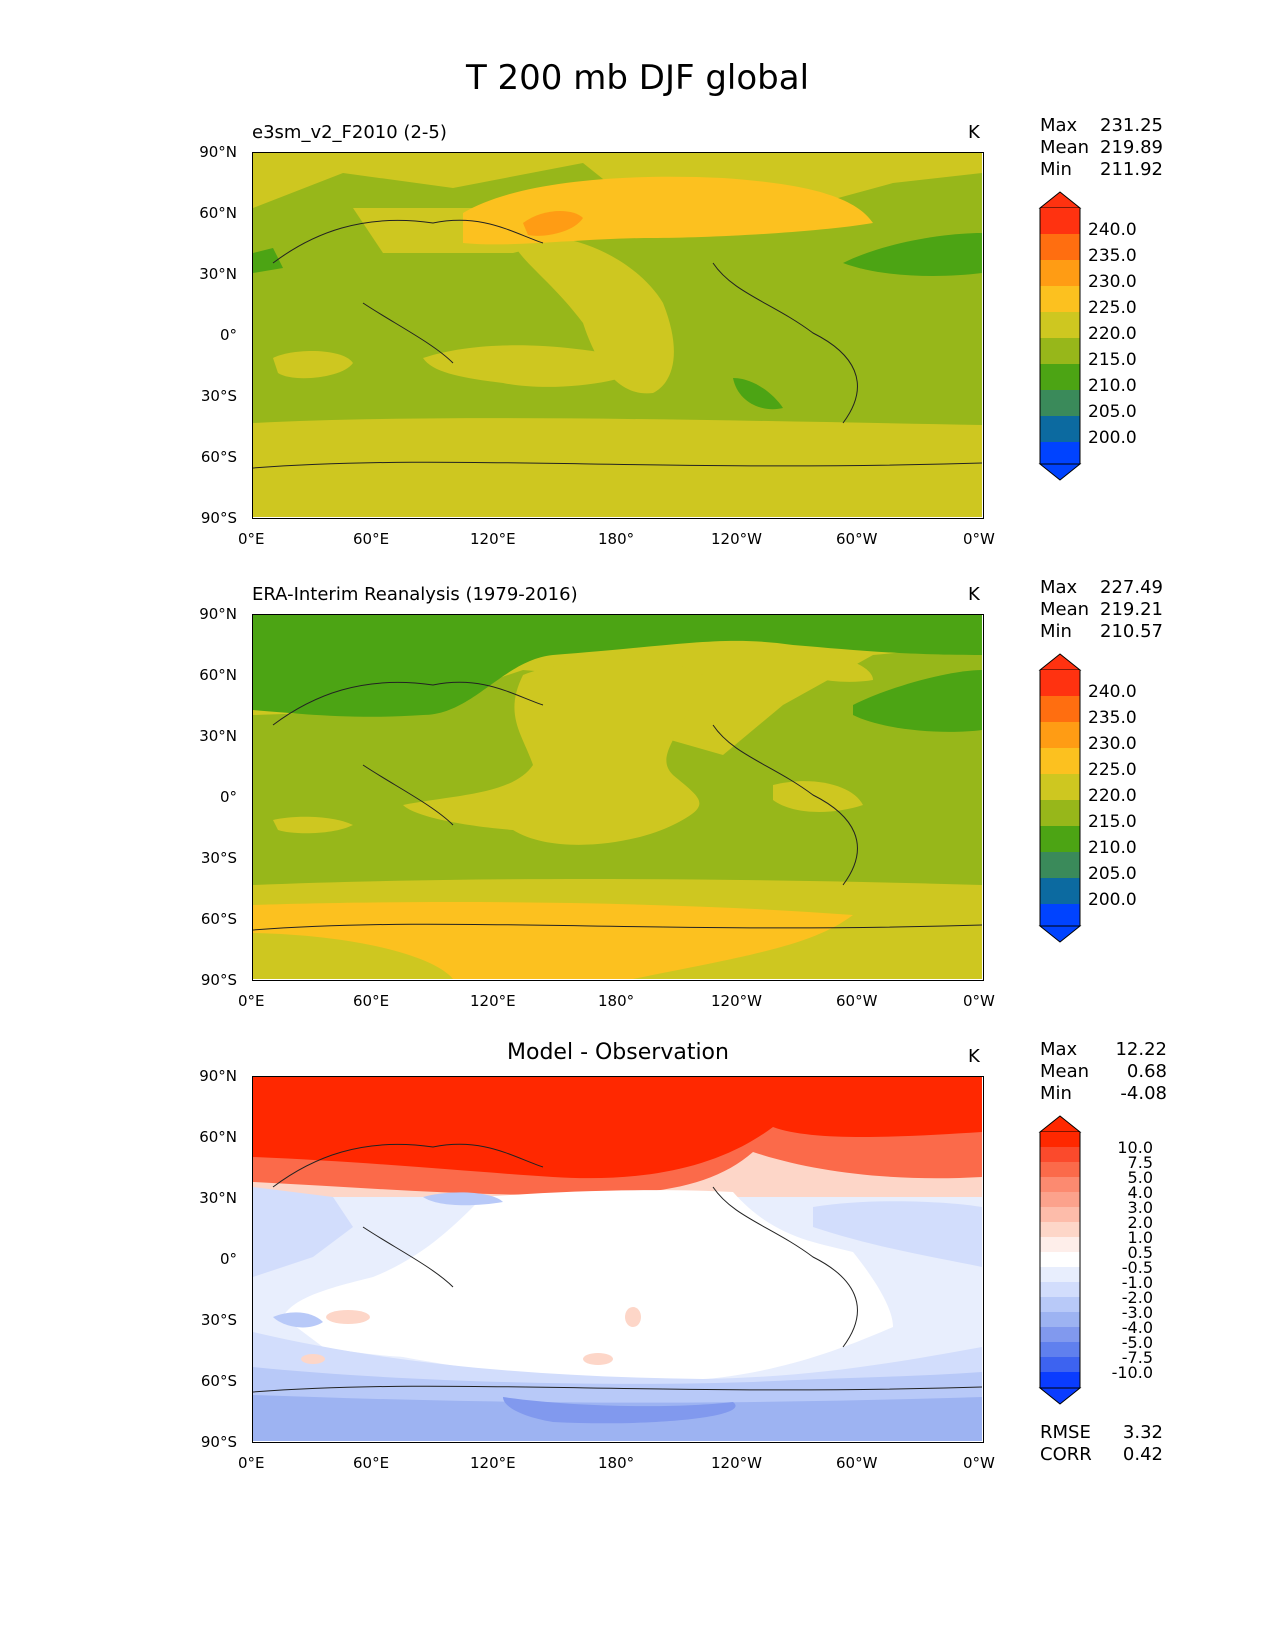  Describe the element at coordinates (618, 1052) in the screenshot. I see `panel-3-title: Model - Observation` at that location.